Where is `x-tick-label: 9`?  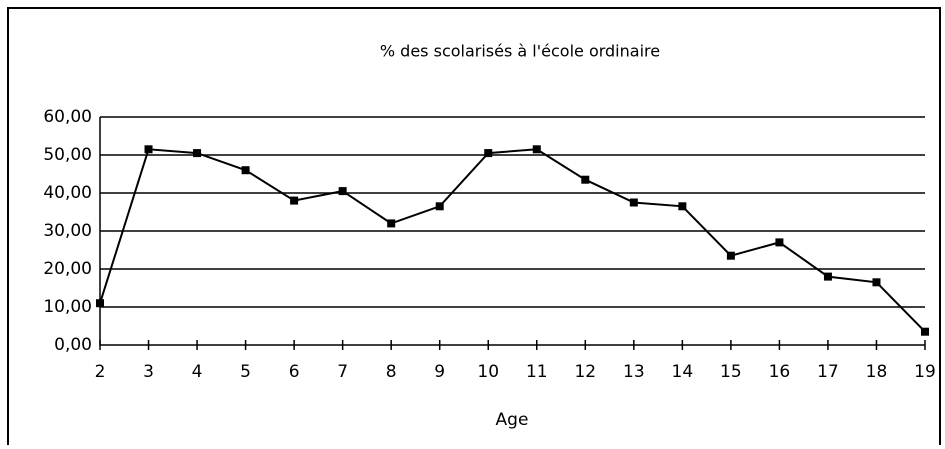
x-tick-label: 9 is located at coordinates (439, 372).